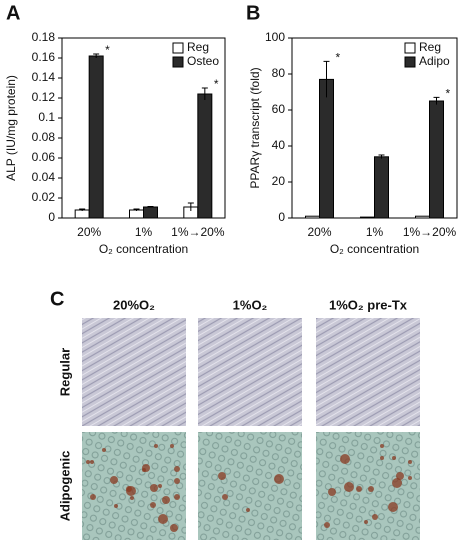 The width and height of the screenshot is (474, 550). What do you see at coordinates (44, 177) in the screenshot?
I see `y-tick-label: 0.04` at bounding box center [44, 177].